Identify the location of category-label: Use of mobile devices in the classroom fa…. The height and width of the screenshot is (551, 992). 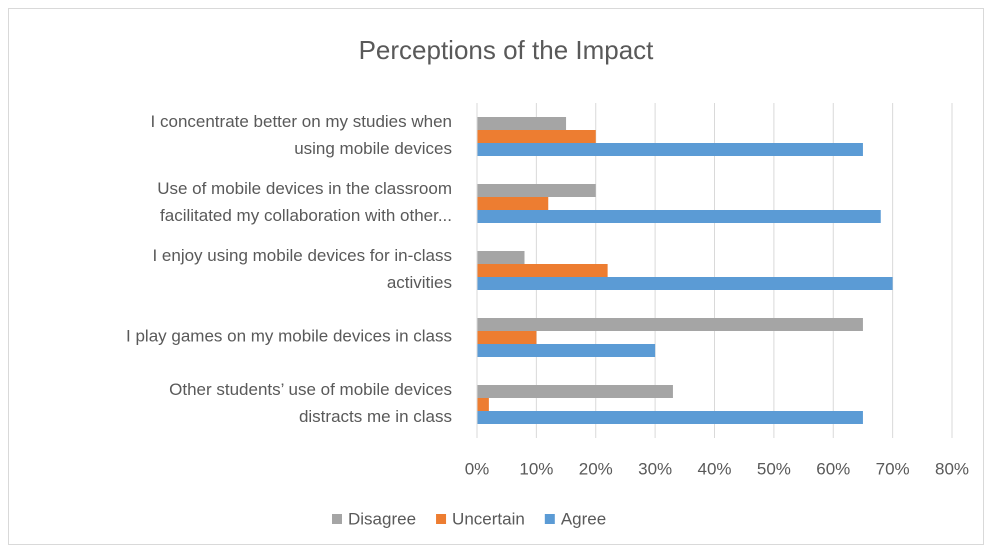
(304, 202).